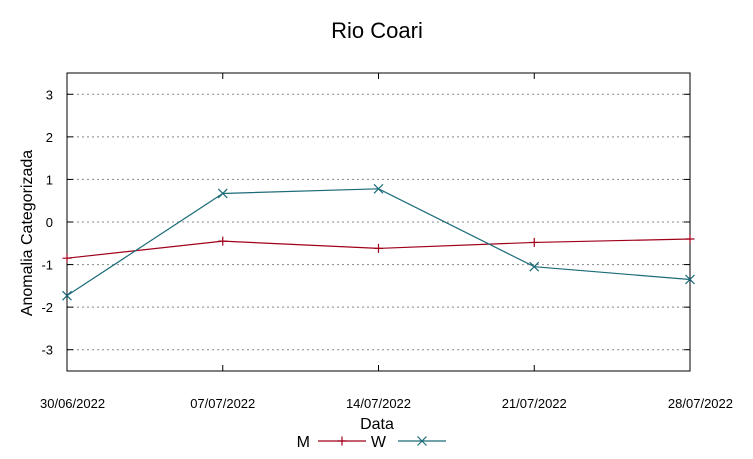 The height and width of the screenshot is (459, 753). What do you see at coordinates (342, 441) in the screenshot?
I see `legend-marker-m` at bounding box center [342, 441].